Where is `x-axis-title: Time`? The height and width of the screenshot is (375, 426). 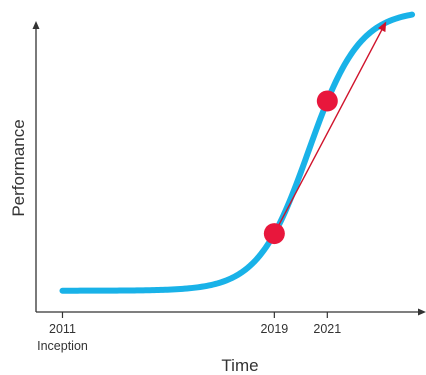
x-axis-title: Time is located at coordinates (239, 365).